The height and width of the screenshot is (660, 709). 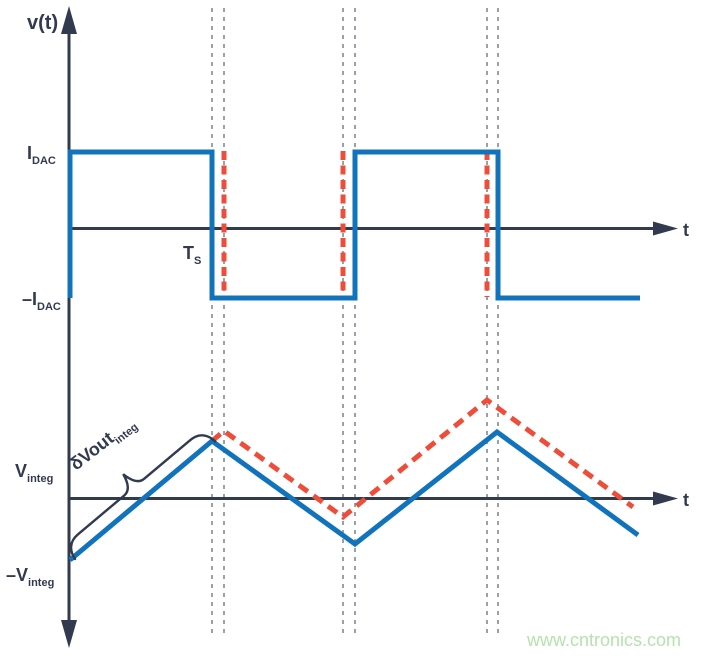 I want to click on dac-error-edges-red-dashed, so click(x=355, y=224).